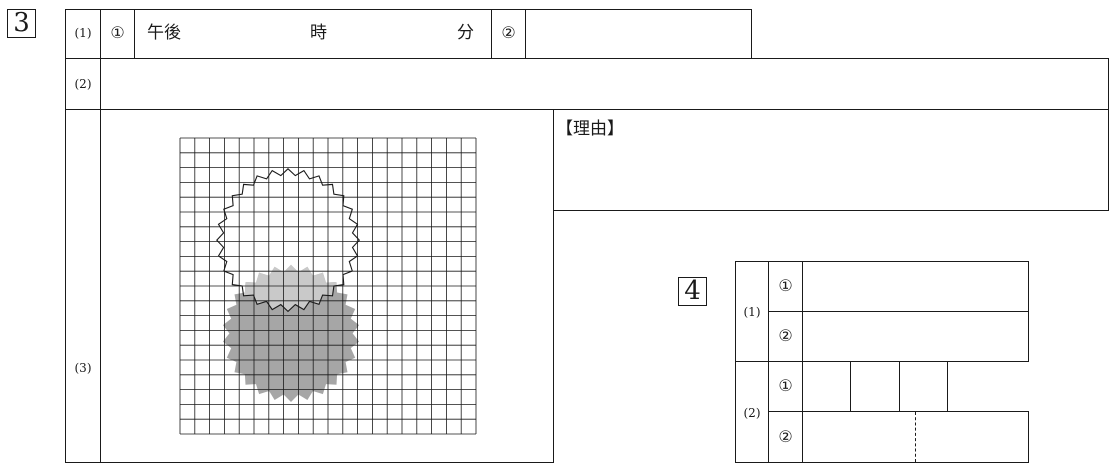 The width and height of the screenshot is (1111, 464). What do you see at coordinates (830, 175) in the screenshot?
I see `q3-reason-answer-field` at bounding box center [830, 175].